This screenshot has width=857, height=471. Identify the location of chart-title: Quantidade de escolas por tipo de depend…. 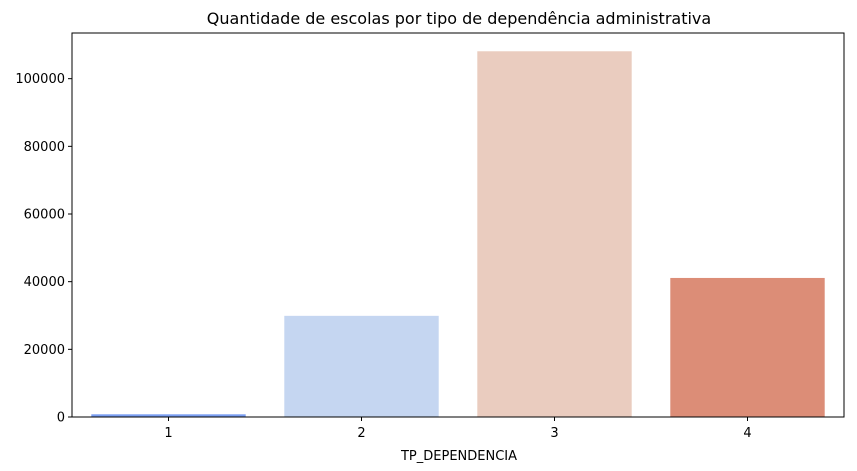
(459, 18).